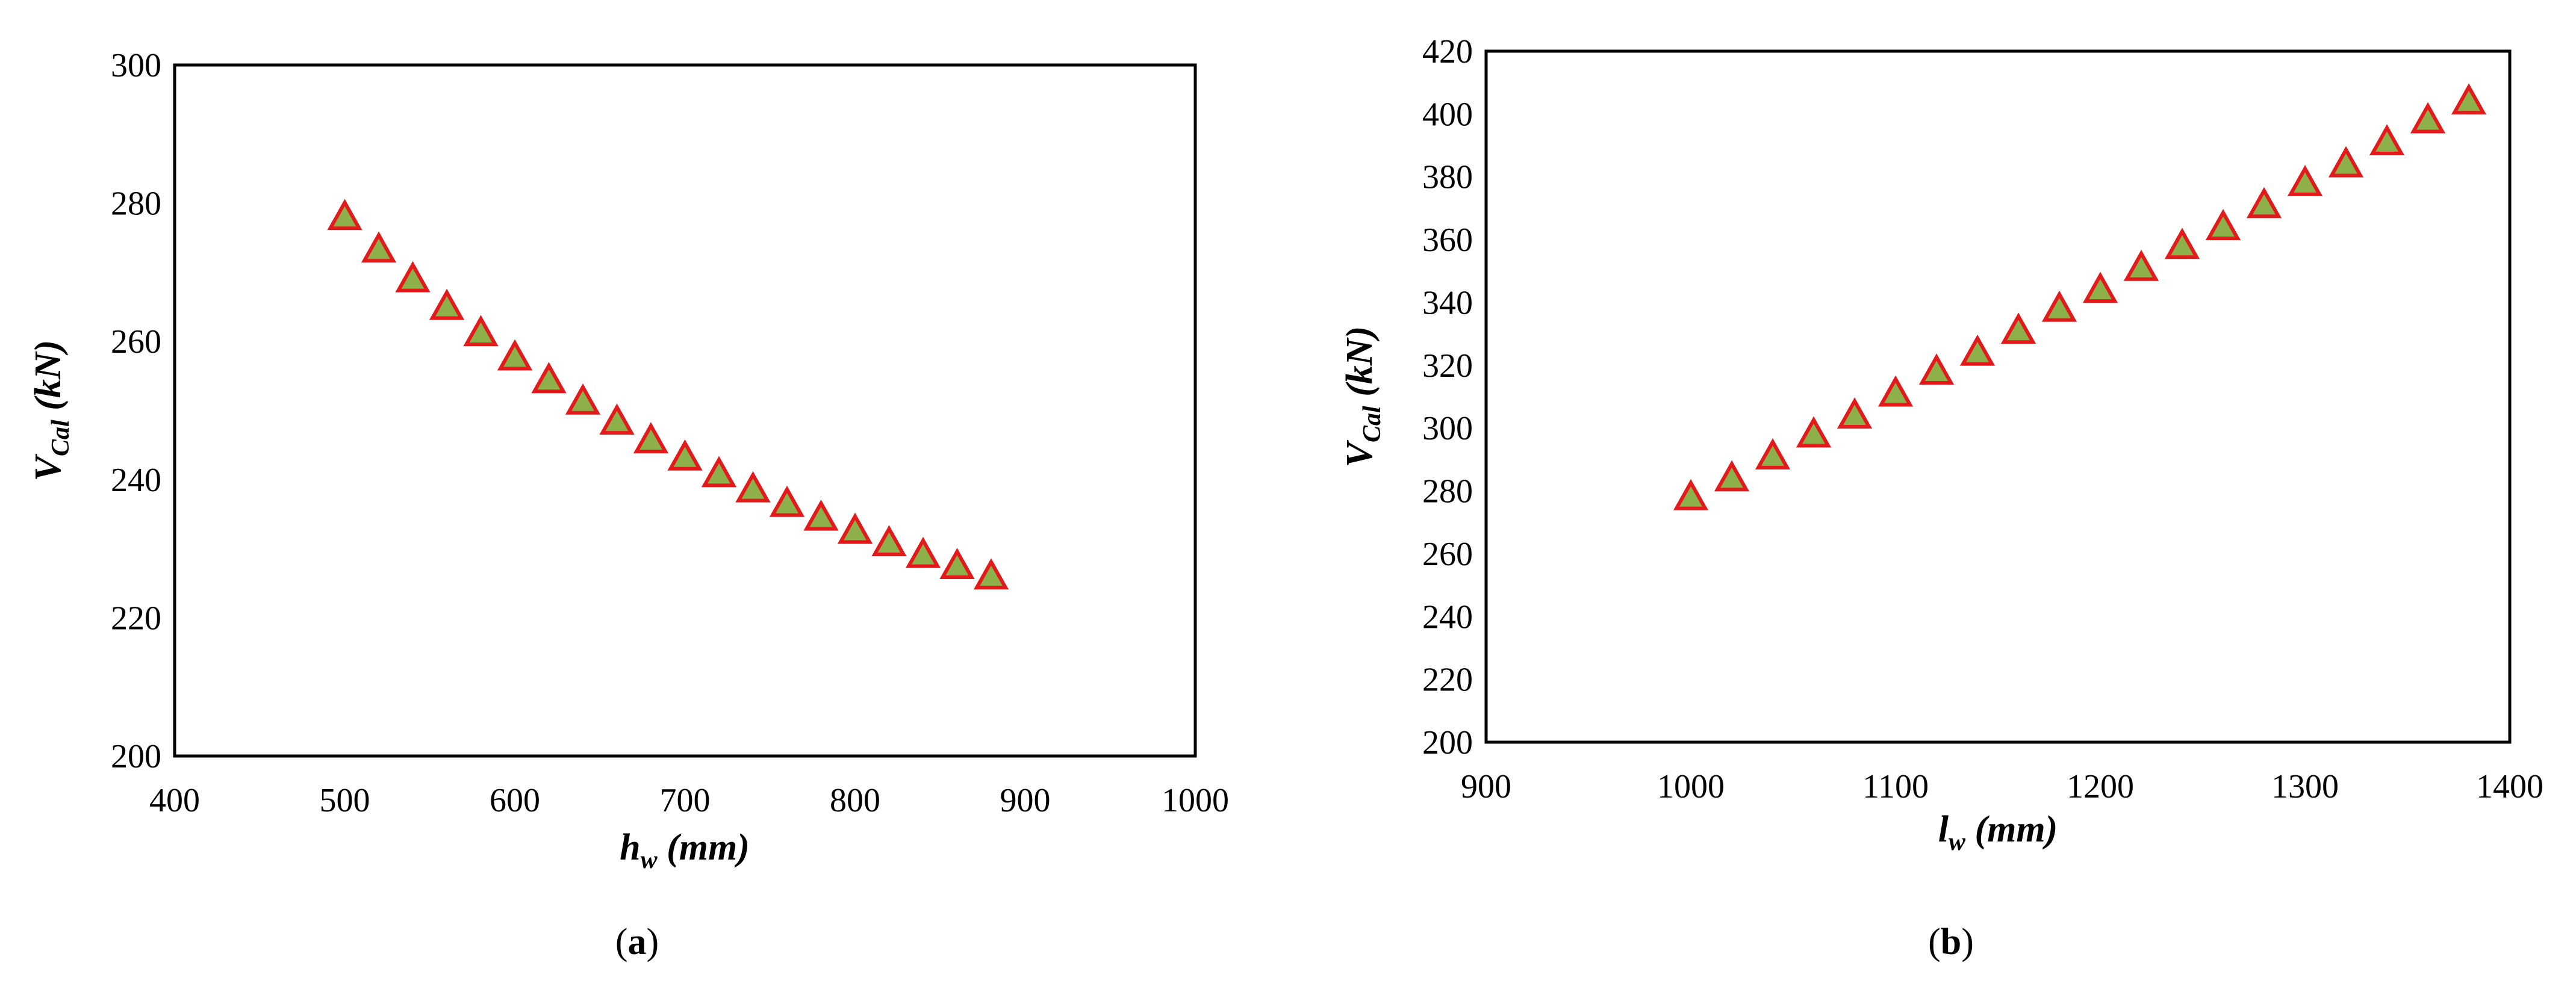 The image size is (2576, 1001). I want to click on x-tick-label: 1300, so click(2305, 786).